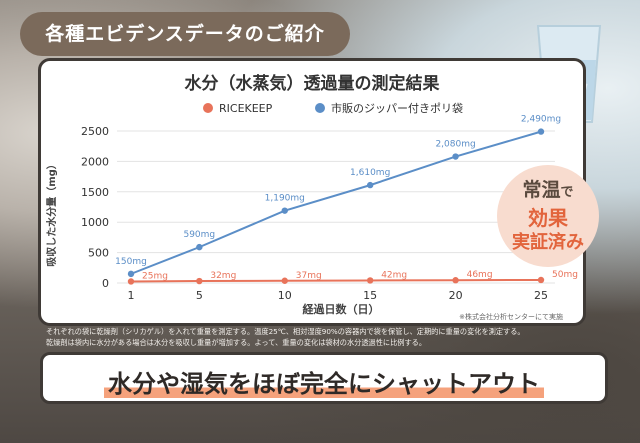 The height and width of the screenshot is (443, 640). I want to click on x-axis-label: 経過日数（日）, so click(341, 309).